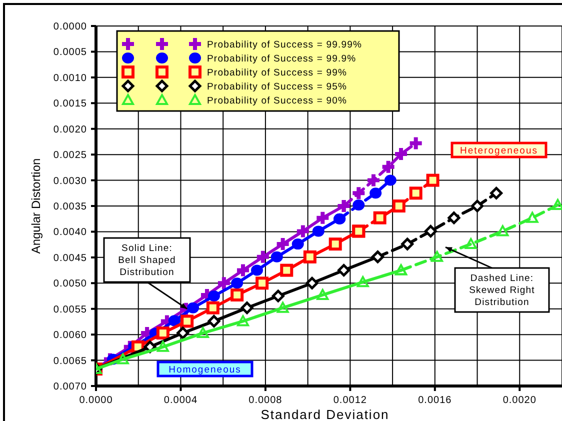 This screenshot has height=421, width=562. What do you see at coordinates (96, 400) in the screenshot?
I see `x-tick-label: 0.0000` at bounding box center [96, 400].